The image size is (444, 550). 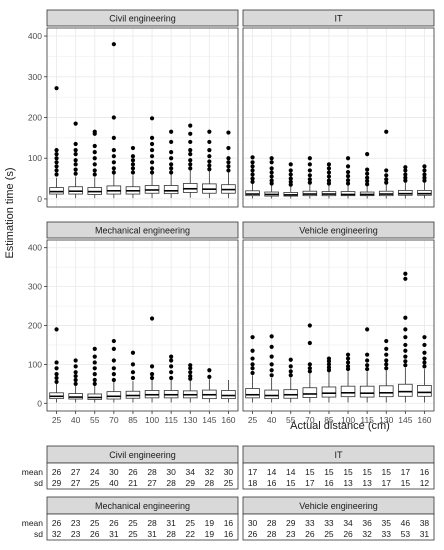 What do you see at coordinates (338, 476) in the screenshot?
I see `stats-body` at bounding box center [338, 476].